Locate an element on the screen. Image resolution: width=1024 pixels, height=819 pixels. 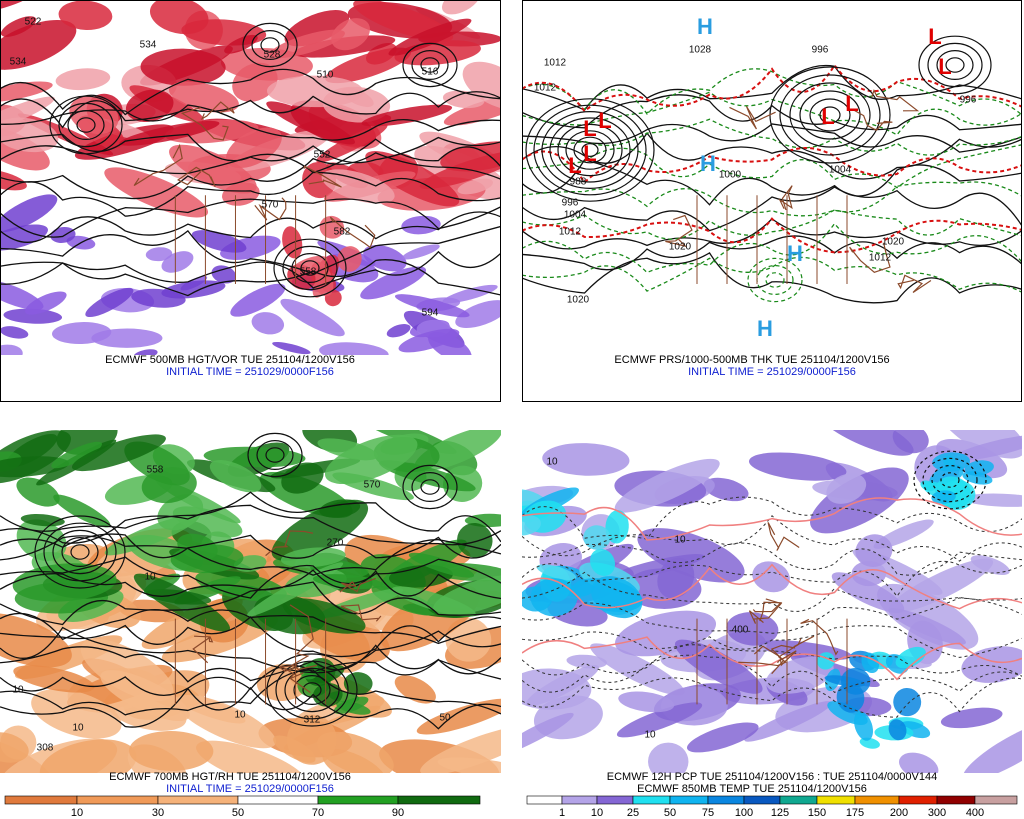
contour-label: 582 is located at coordinates (342, 232).